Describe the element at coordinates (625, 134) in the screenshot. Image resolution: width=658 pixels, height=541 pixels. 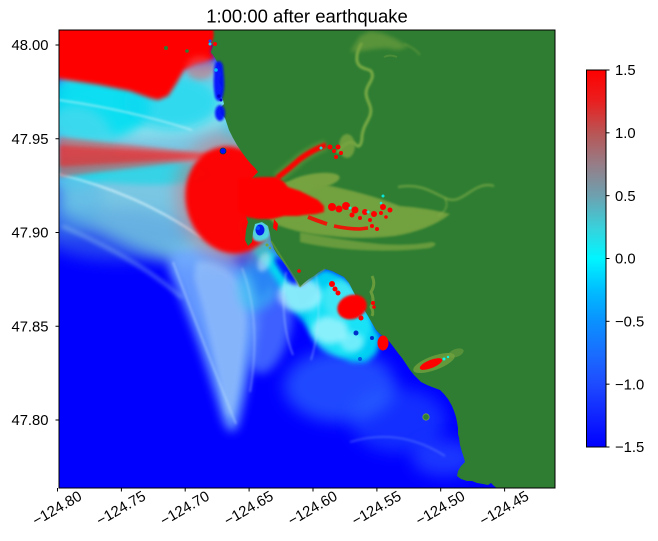
I see `svg-text: 1.0` at that location.